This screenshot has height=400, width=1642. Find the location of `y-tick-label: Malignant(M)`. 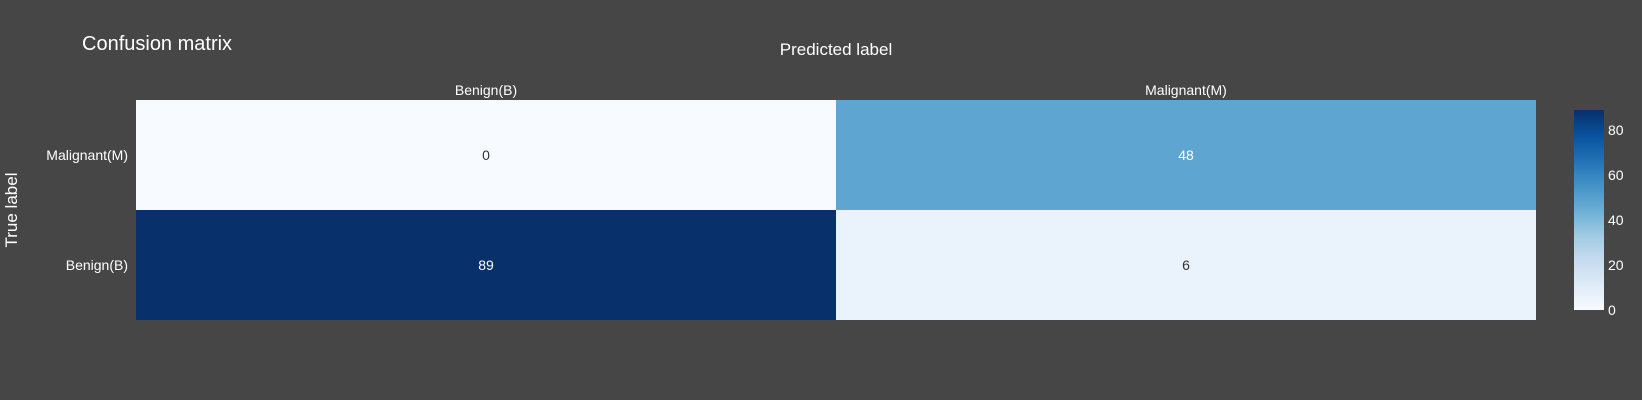

y-tick-label: Malignant(M) is located at coordinates (87, 155).